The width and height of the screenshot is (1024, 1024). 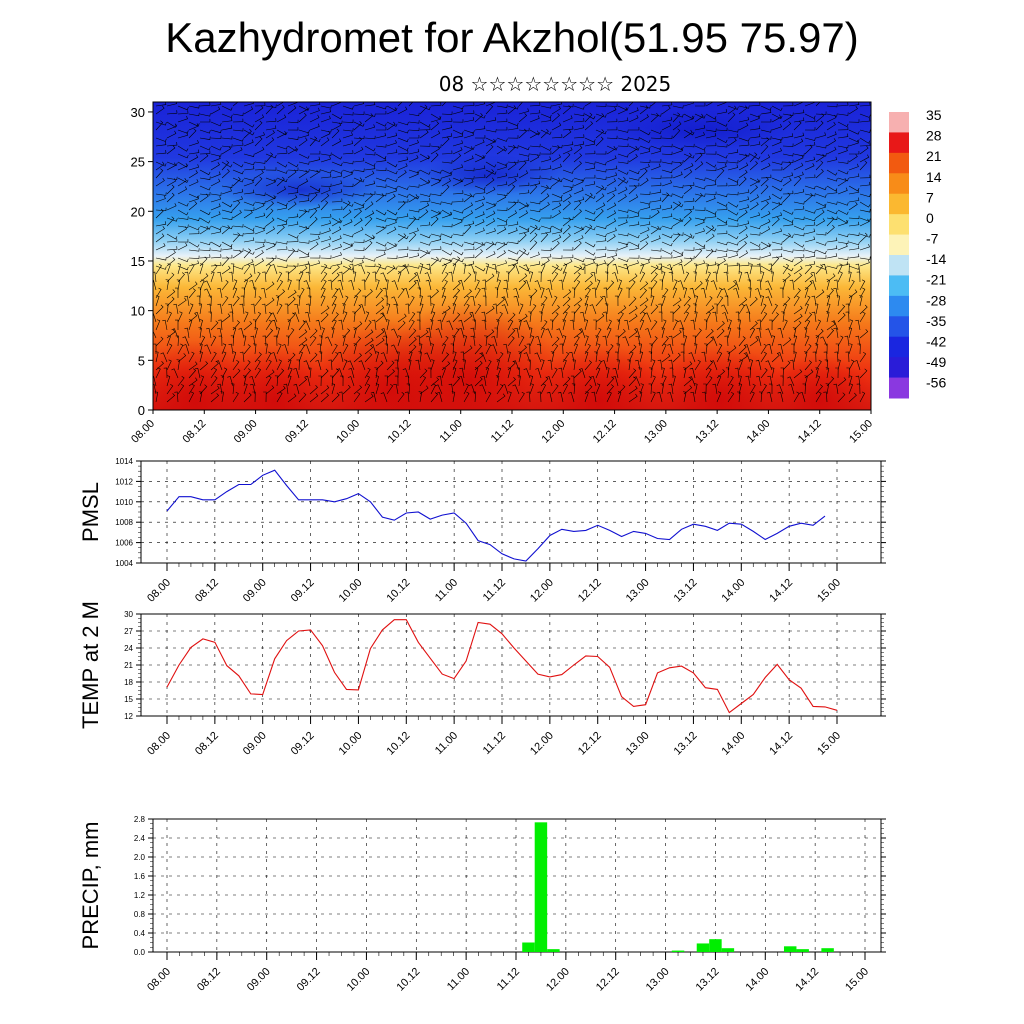 What do you see at coordinates (502, 666) in the screenshot?
I see `temp-series-line` at bounding box center [502, 666].